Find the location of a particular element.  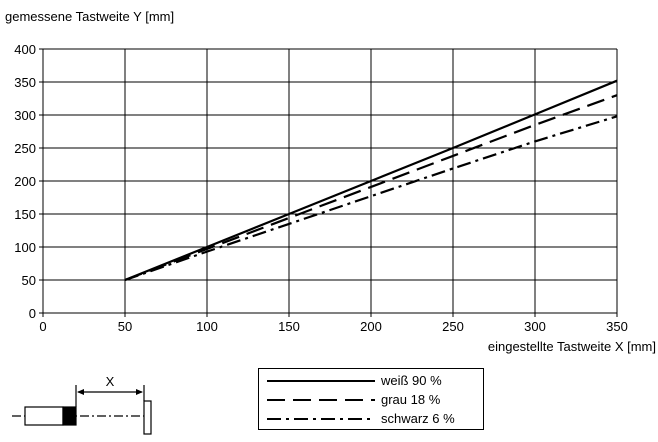

x-axis-label: eingestellte Tastweite X [mm] is located at coordinates (572, 346).